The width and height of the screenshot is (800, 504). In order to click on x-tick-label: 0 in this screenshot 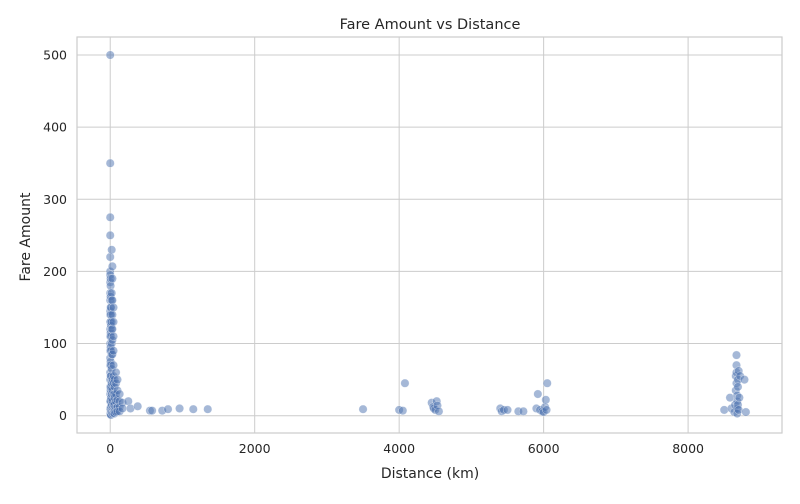, I will do `click(110, 448)`.